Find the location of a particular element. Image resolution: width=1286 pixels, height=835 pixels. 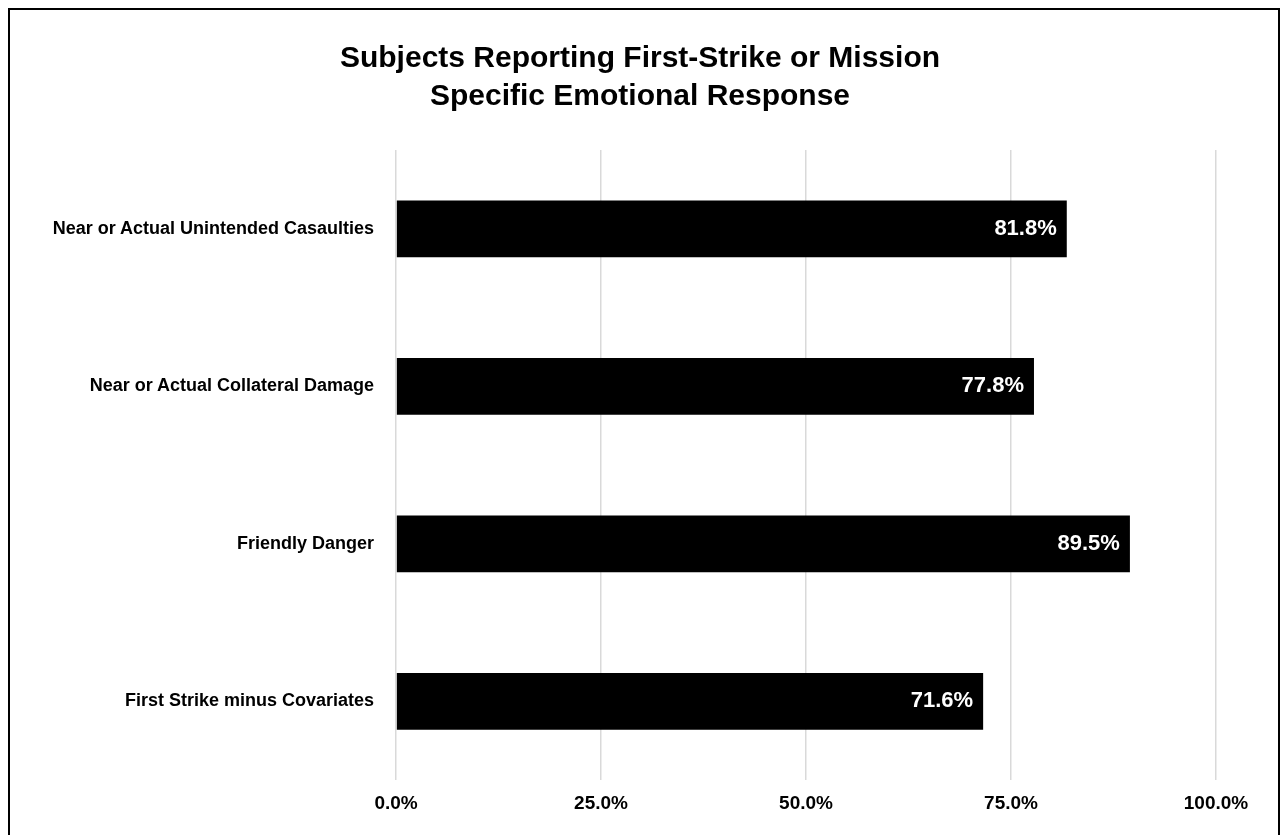

x-tick-label: 25.0% is located at coordinates (601, 802).